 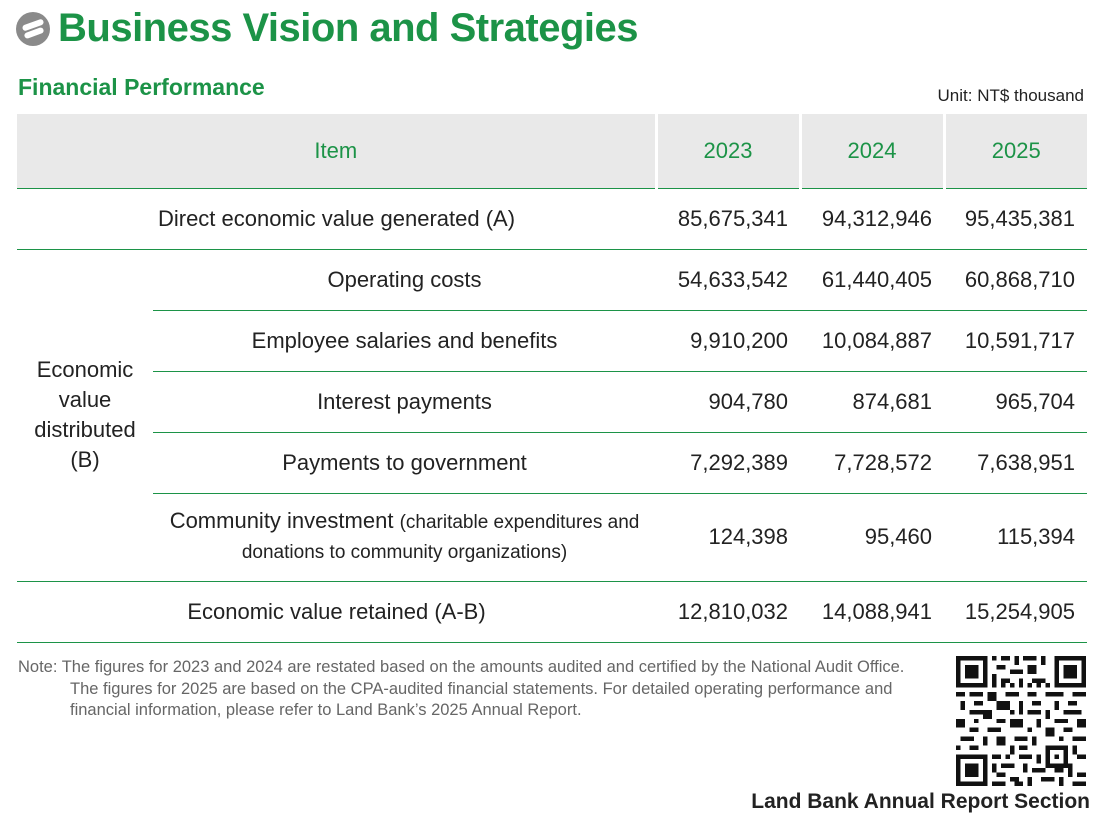 I want to click on cell-2025: 965,704, so click(x=1016, y=402).